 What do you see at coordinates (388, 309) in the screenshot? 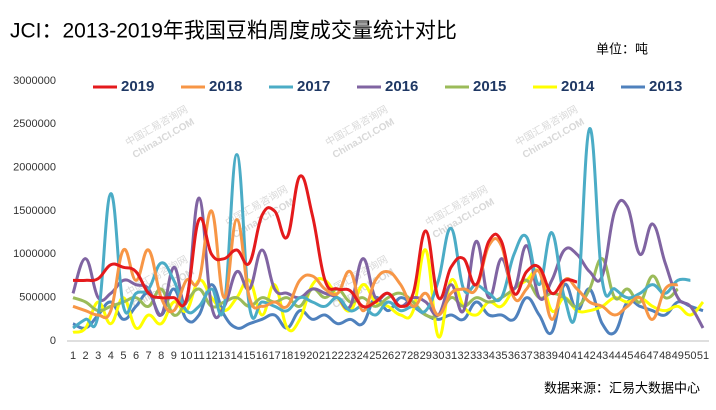
I see `series-line` at bounding box center [388, 309].